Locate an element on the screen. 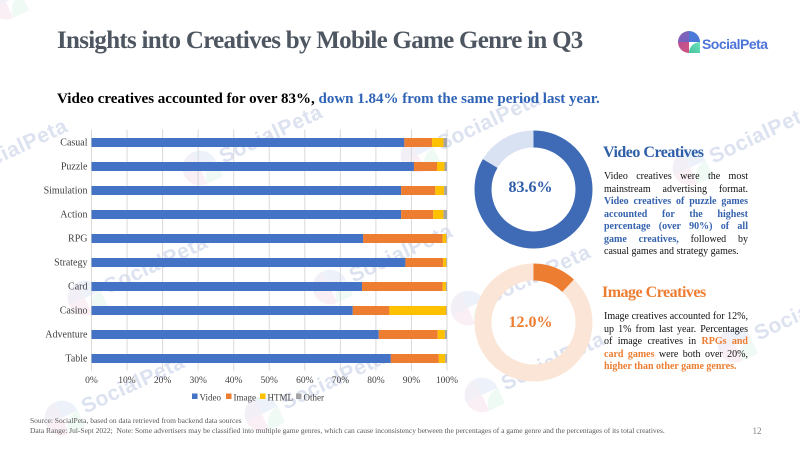 Image resolution: width=800 pixels, height=450 pixels. svg-text: 30% is located at coordinates (198, 381).